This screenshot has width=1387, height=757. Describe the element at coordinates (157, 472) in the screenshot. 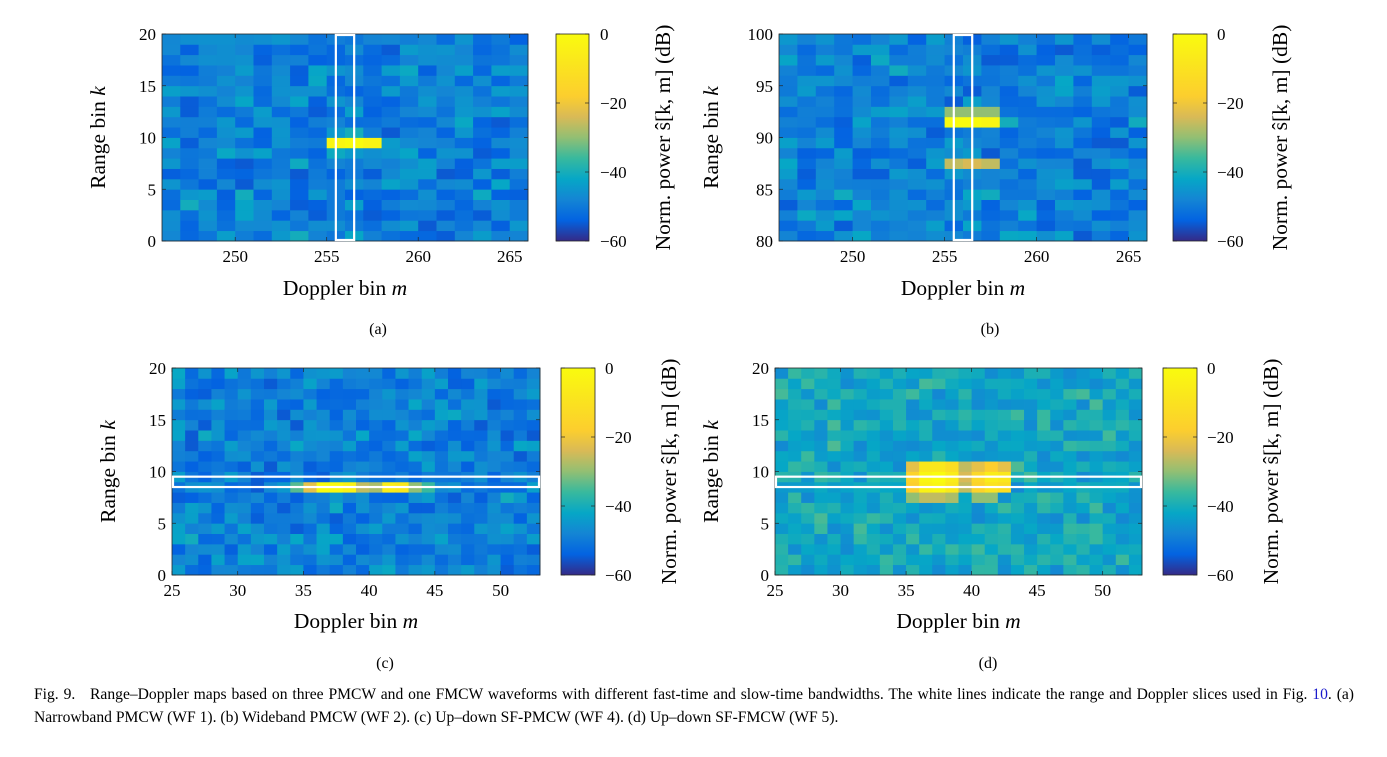

I see `y-tick-label: 10` at that location.